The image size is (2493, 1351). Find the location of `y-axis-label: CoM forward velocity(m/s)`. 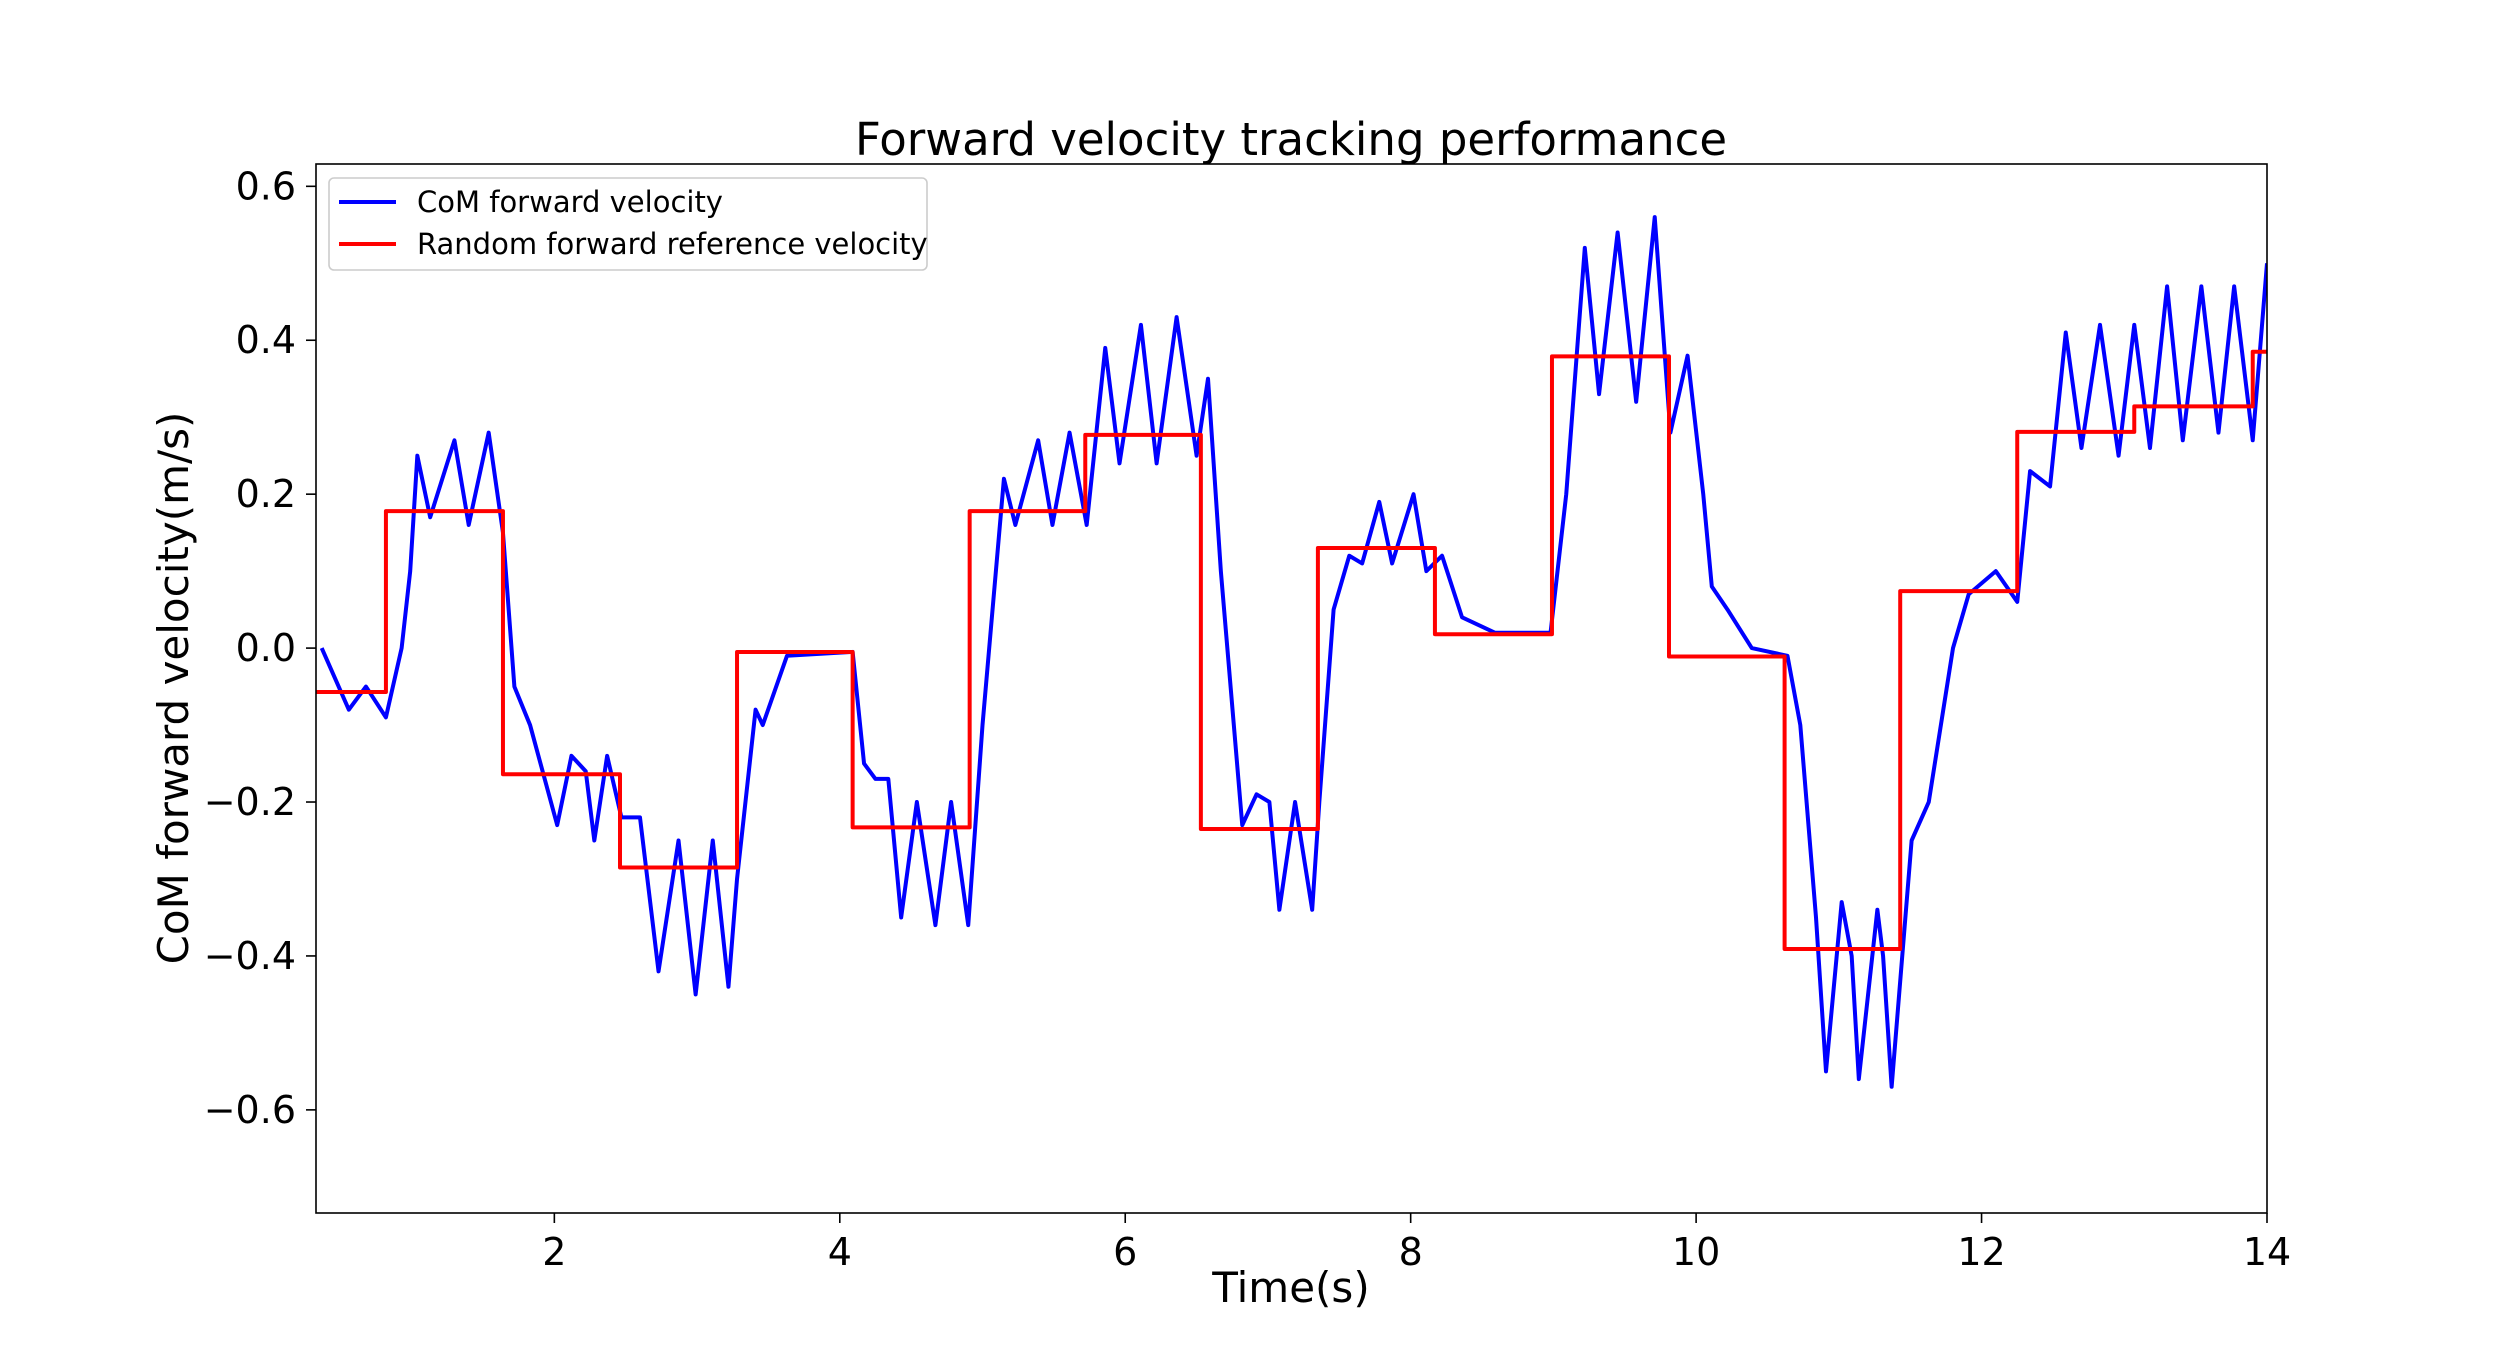

y-axis-label: CoM forward velocity(m/s) is located at coordinates (173, 688).